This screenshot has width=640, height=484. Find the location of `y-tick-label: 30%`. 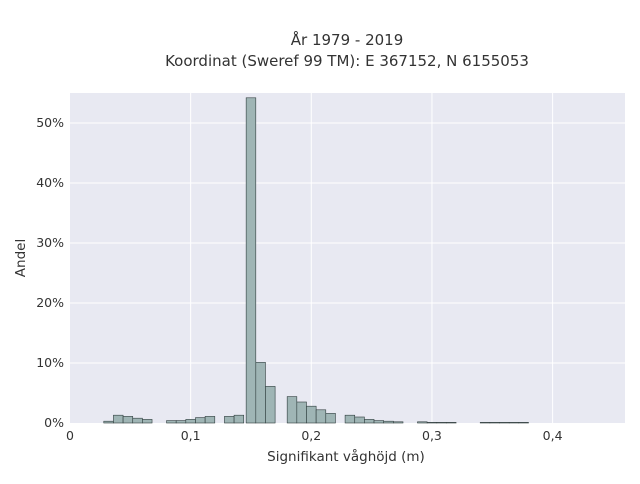

y-tick-label: 30% is located at coordinates (50, 242).